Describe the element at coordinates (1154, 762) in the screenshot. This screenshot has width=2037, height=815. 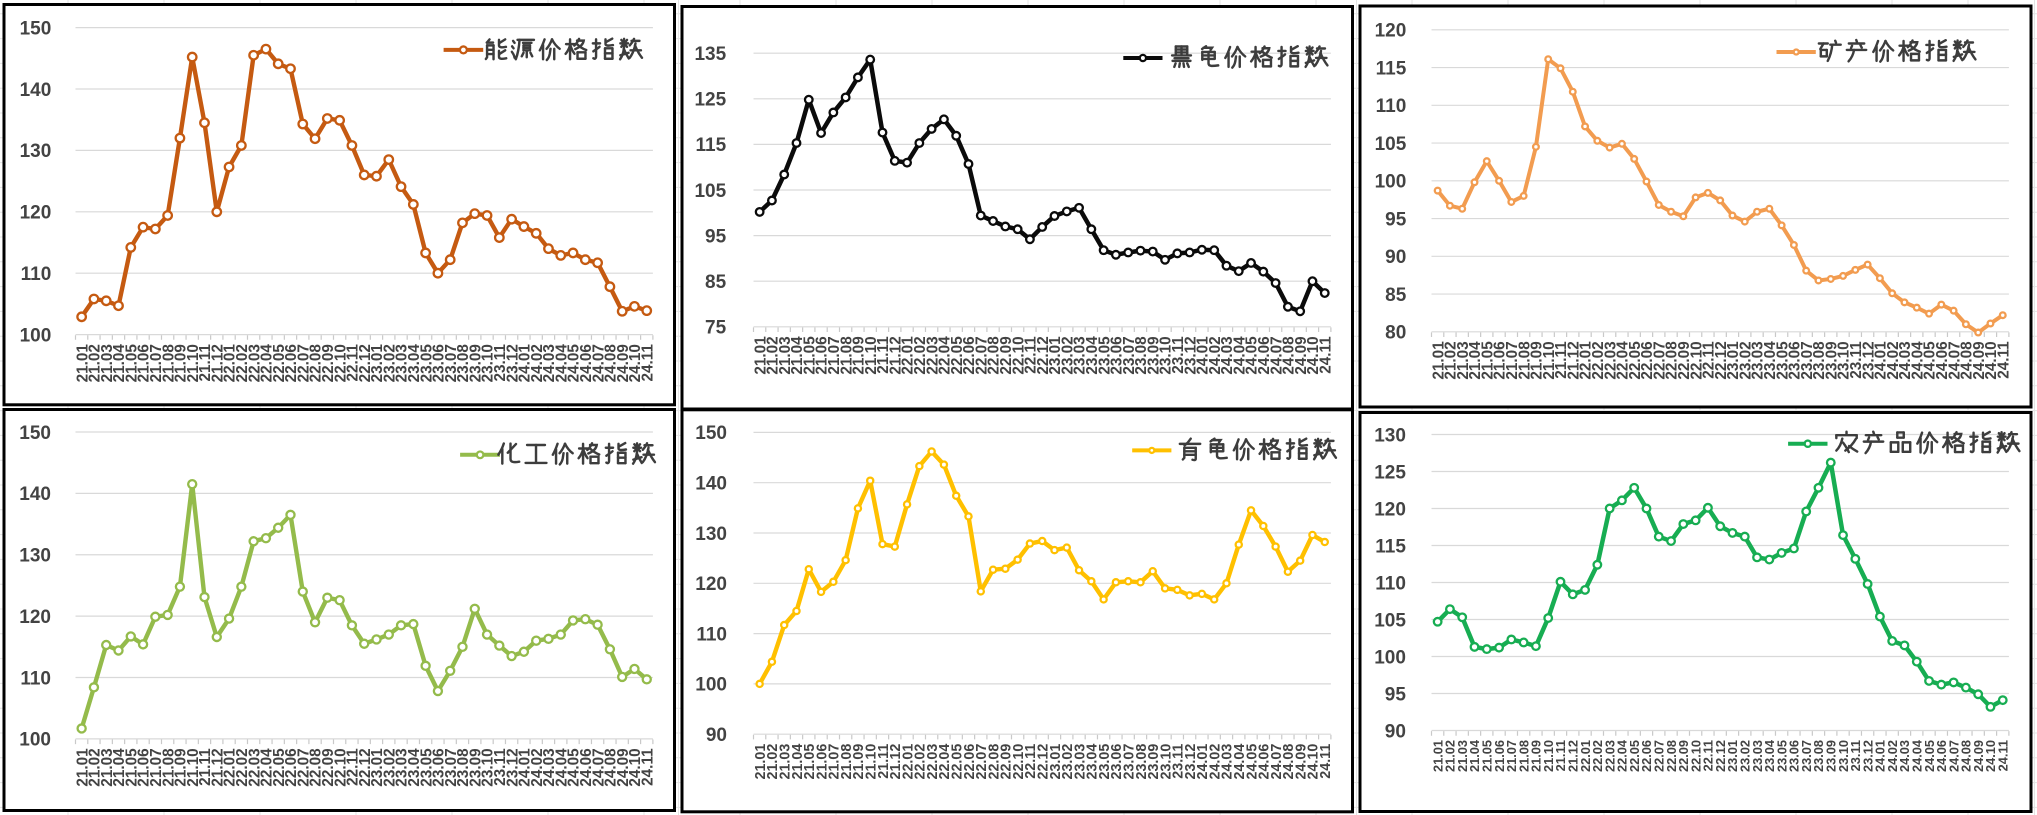
I see `svg-text: 23.09` at that location.